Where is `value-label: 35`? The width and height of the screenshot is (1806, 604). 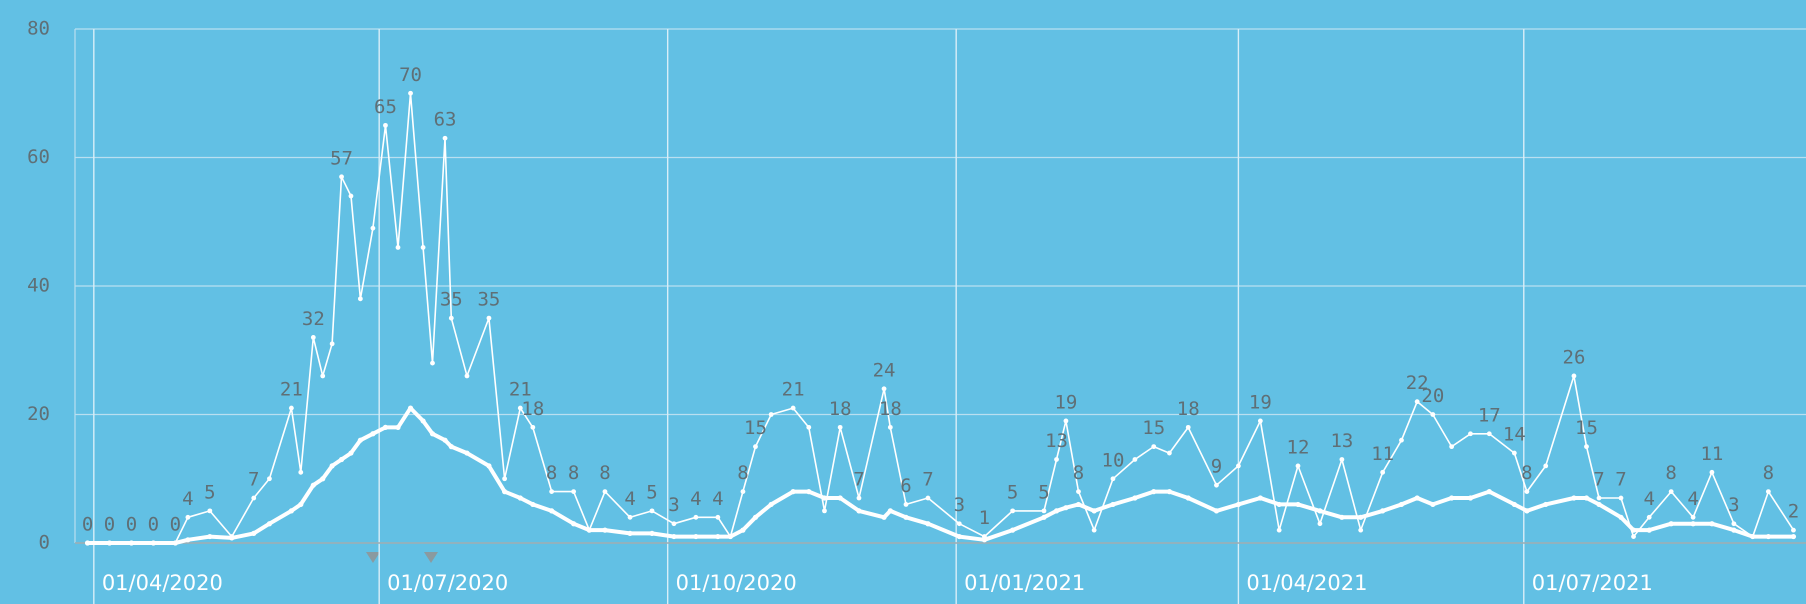 value-label: 35 is located at coordinates (451, 300).